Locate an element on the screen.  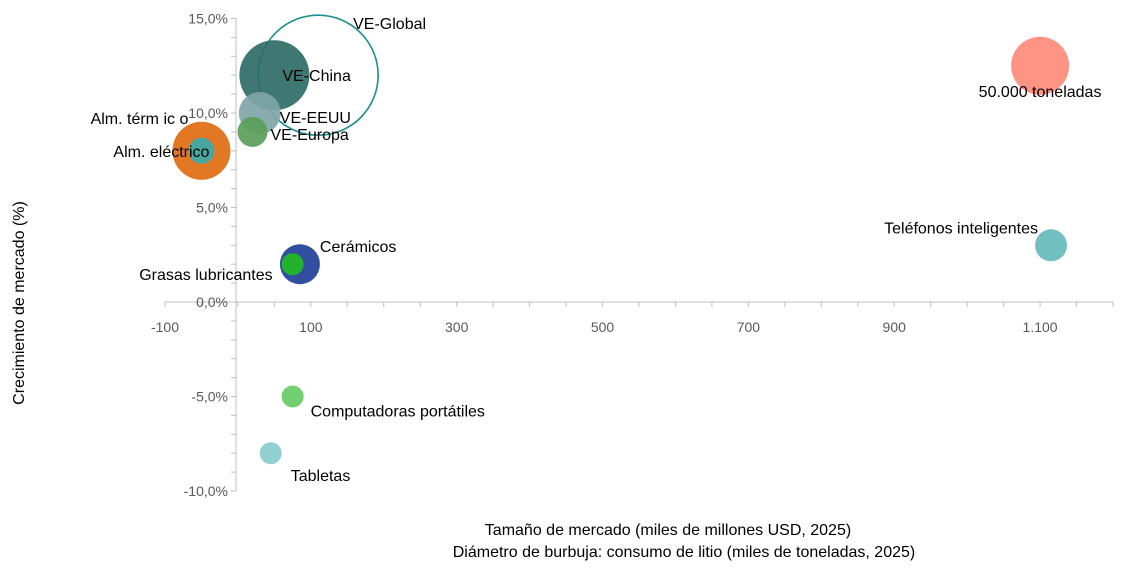
label-grasas-lubricantes: Grasas lubricantes is located at coordinates (205, 275).